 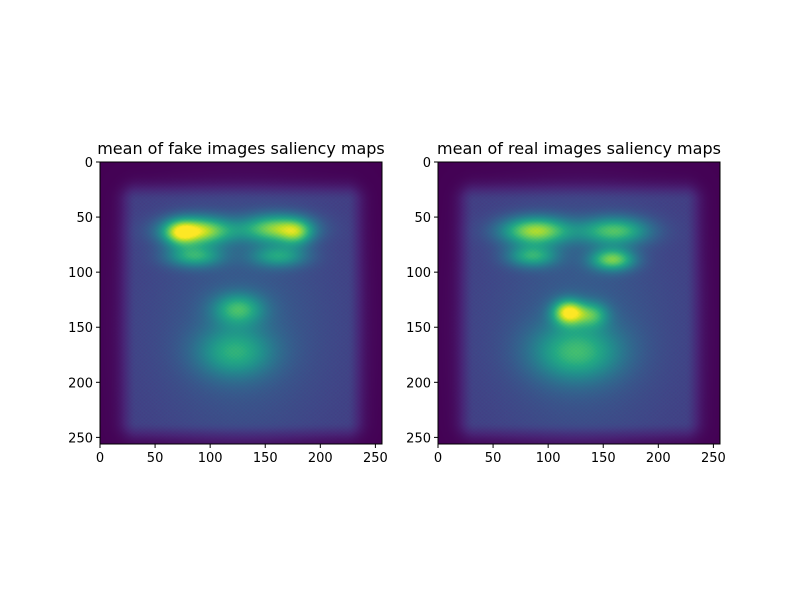 What do you see at coordinates (580, 455) in the screenshot?
I see `x-axis-real: 0 50 100 150 200 250` at bounding box center [580, 455].